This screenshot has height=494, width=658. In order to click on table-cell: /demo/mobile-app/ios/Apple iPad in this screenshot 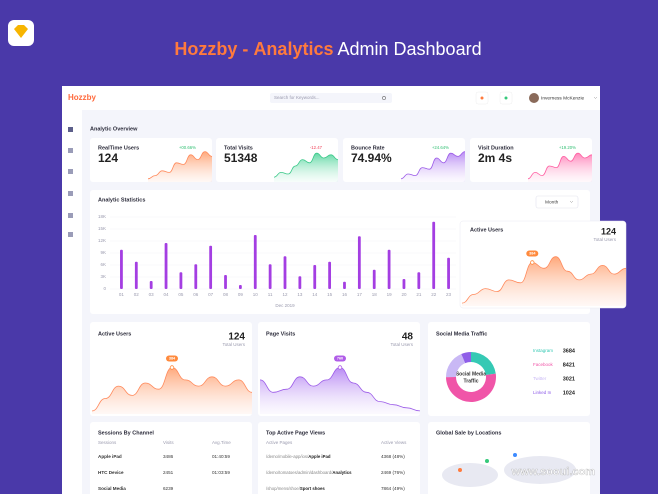, I will do `click(298, 456)`.